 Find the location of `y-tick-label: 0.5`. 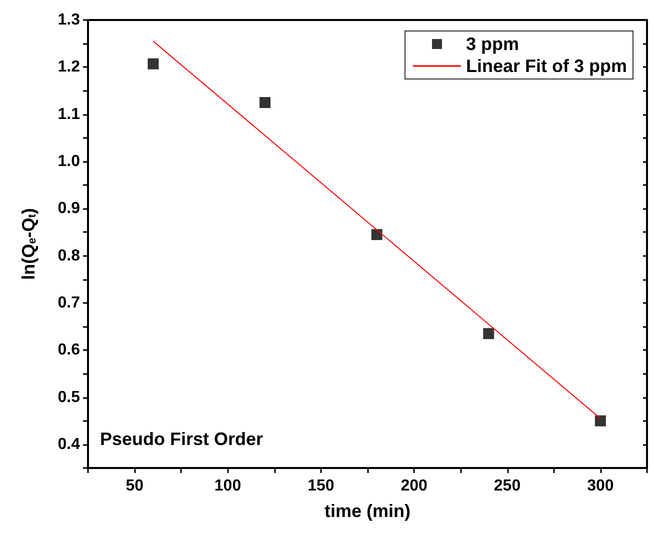

y-tick-label: 0.5 is located at coordinates (69, 397).